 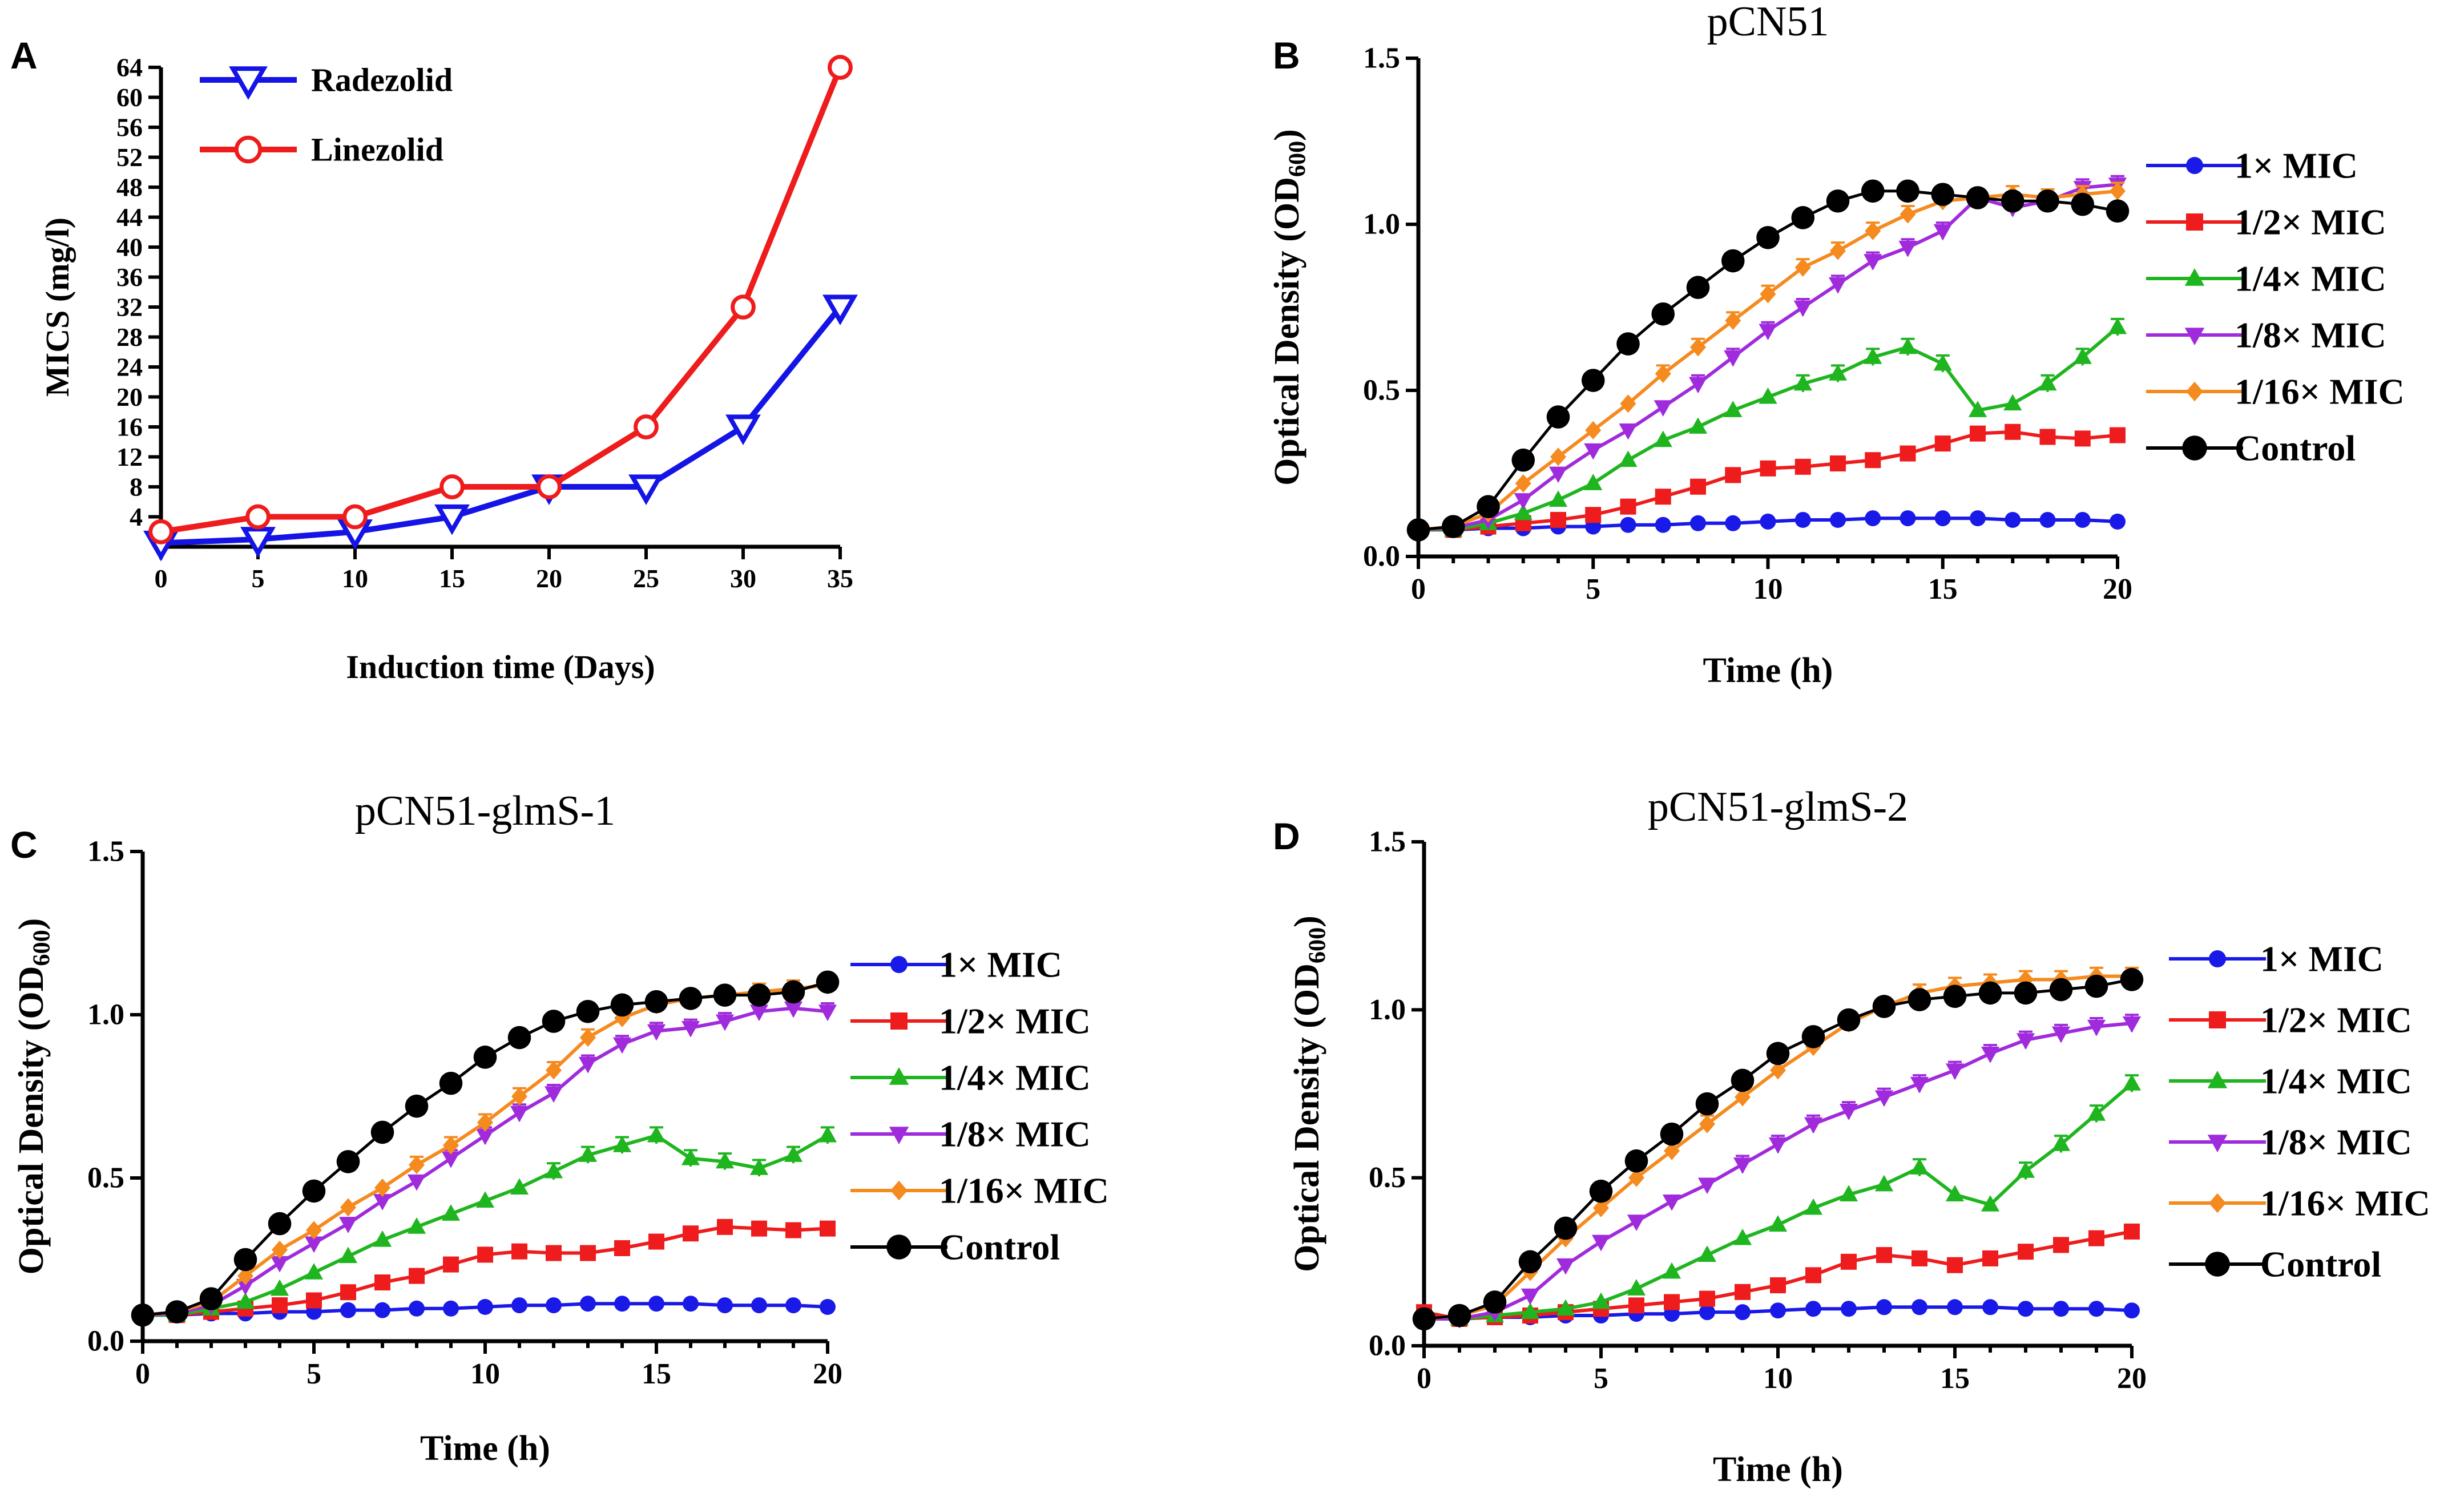 I want to click on y-tick-label: 60, so click(x=129, y=97).